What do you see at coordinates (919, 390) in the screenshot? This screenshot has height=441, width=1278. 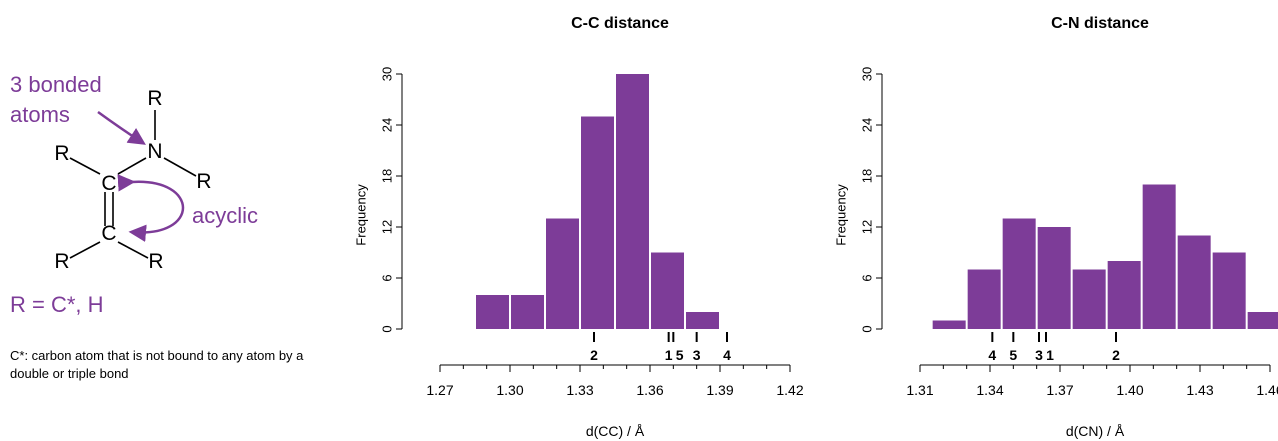 I see `x-tick-label: 1.31` at bounding box center [919, 390].